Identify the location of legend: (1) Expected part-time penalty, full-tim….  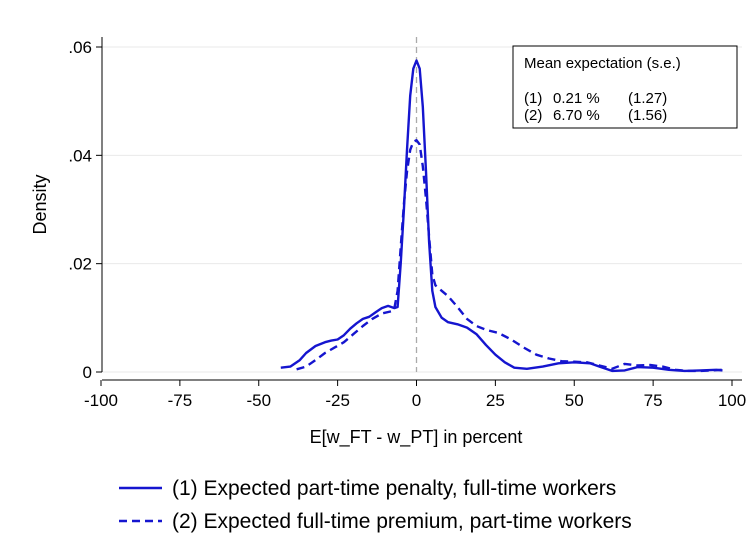
(375, 505).